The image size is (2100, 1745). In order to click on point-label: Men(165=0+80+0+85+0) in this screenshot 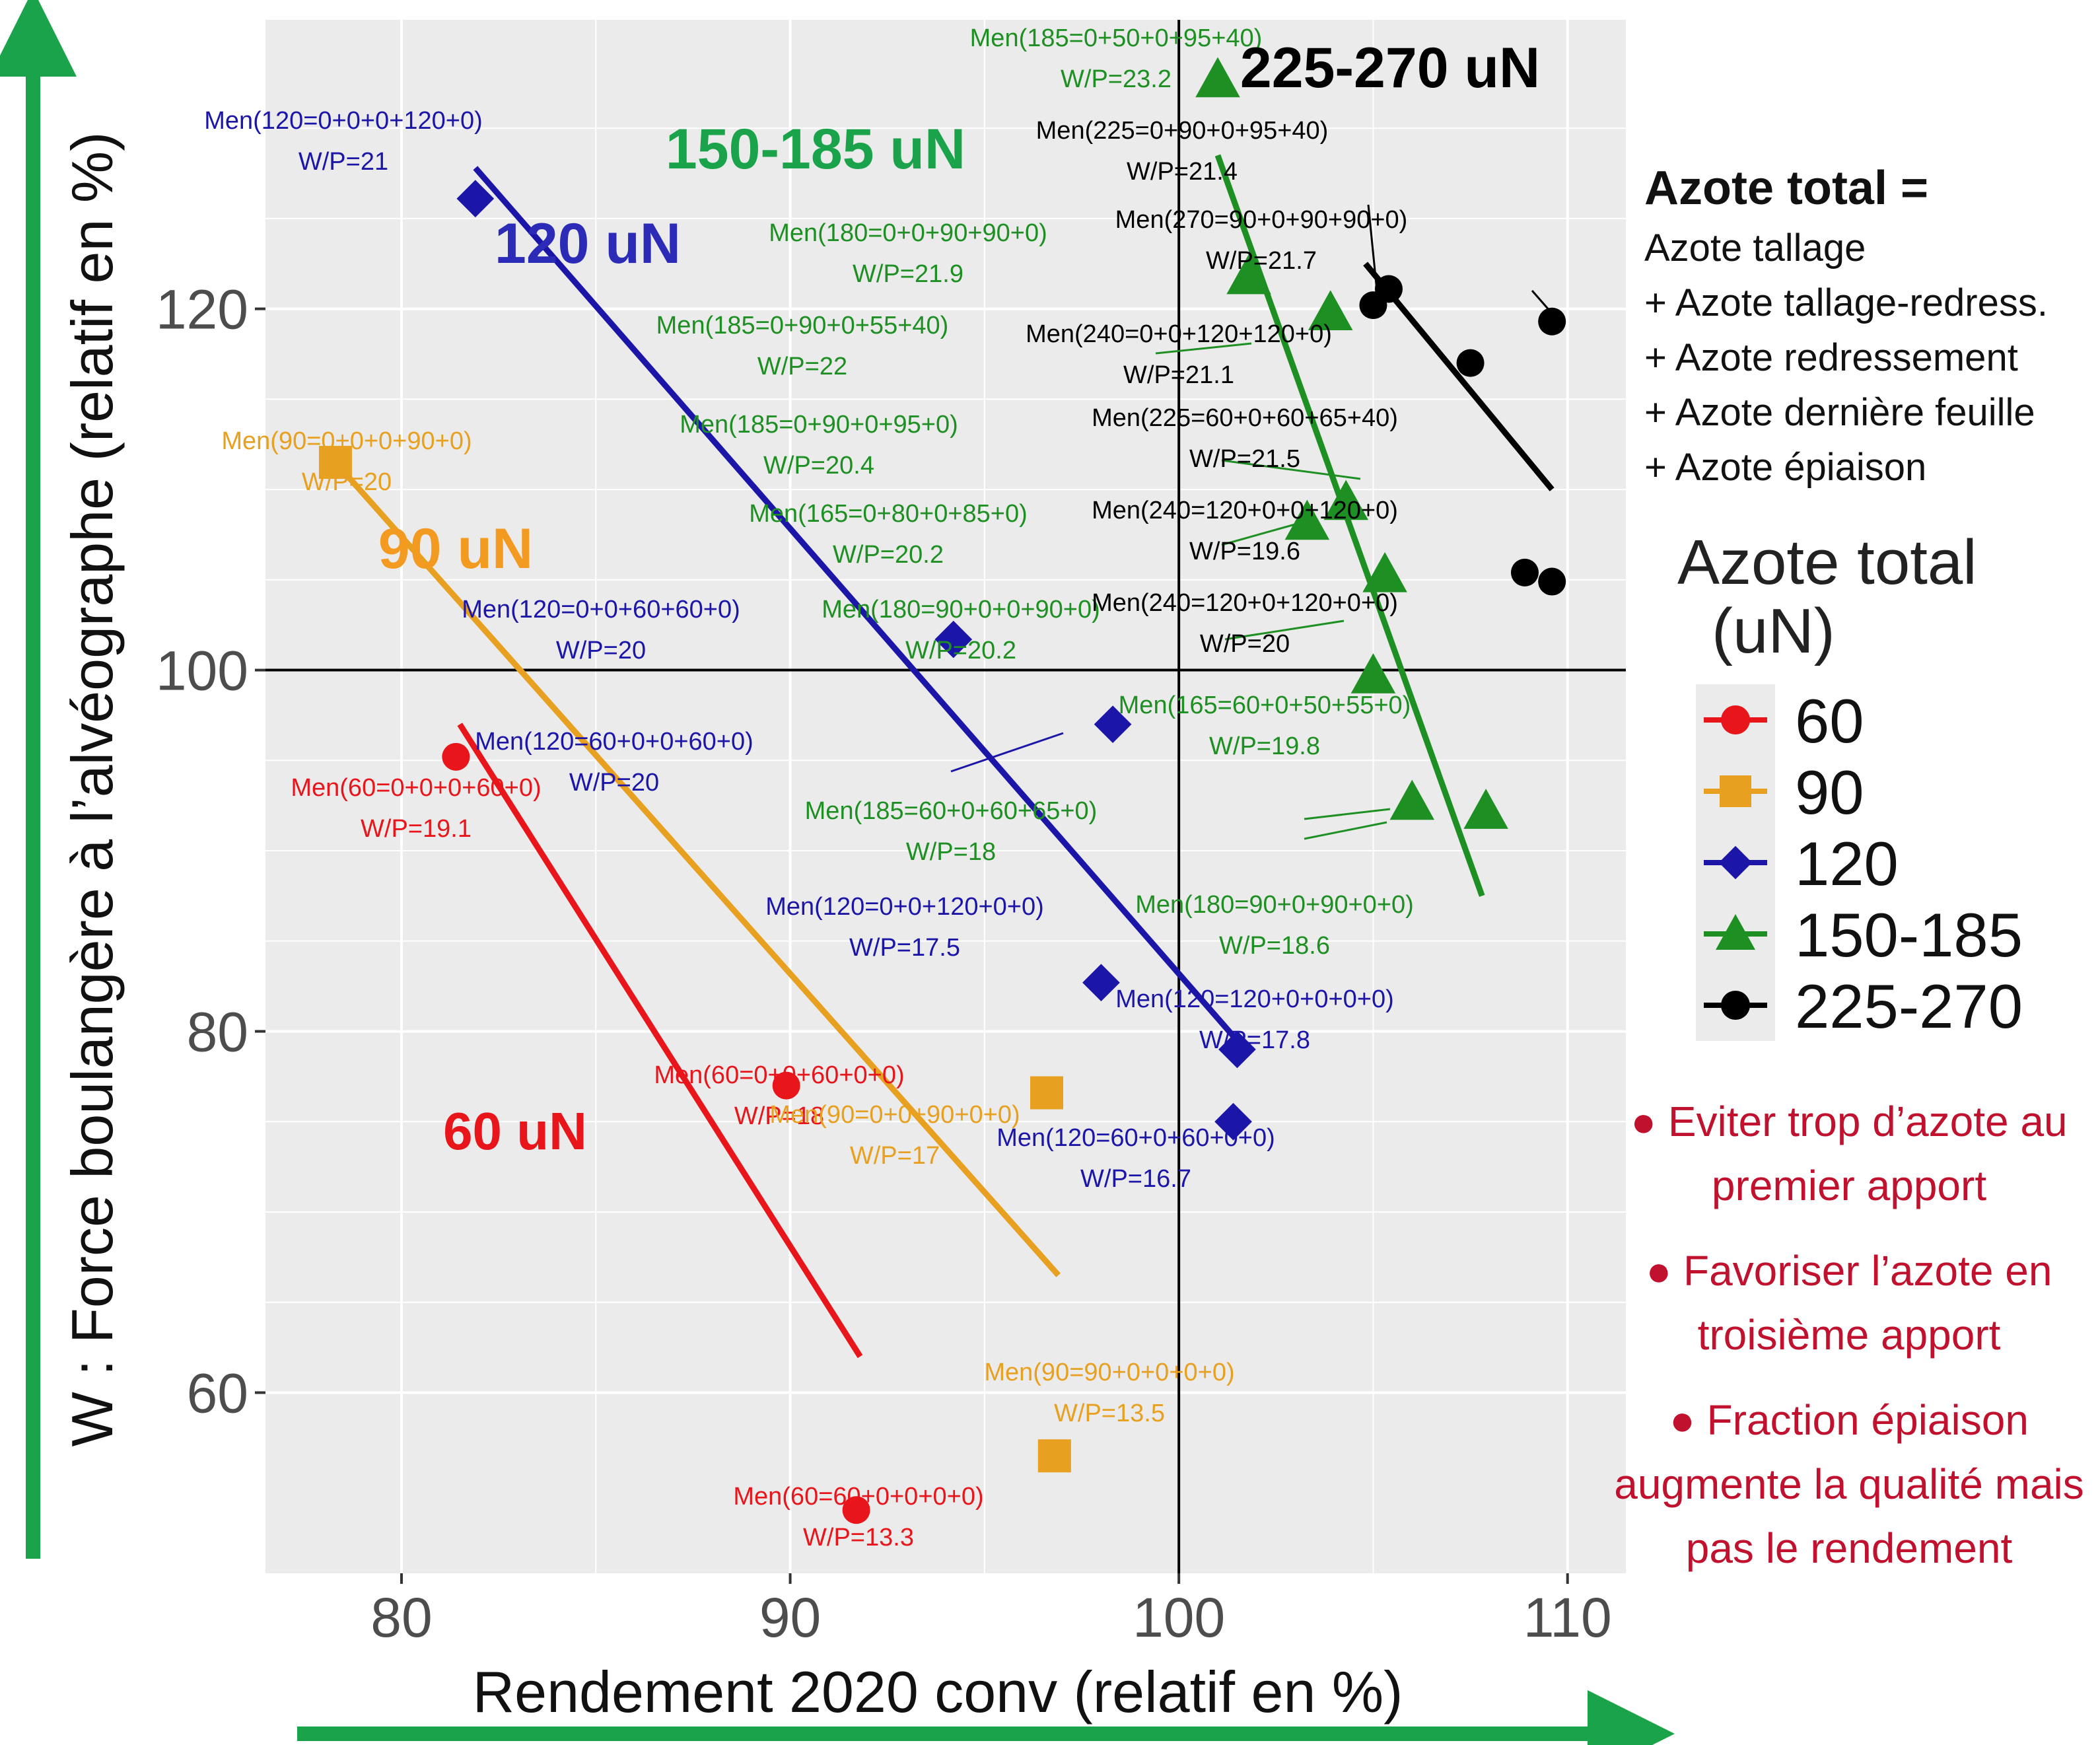, I will do `click(888, 514)`.